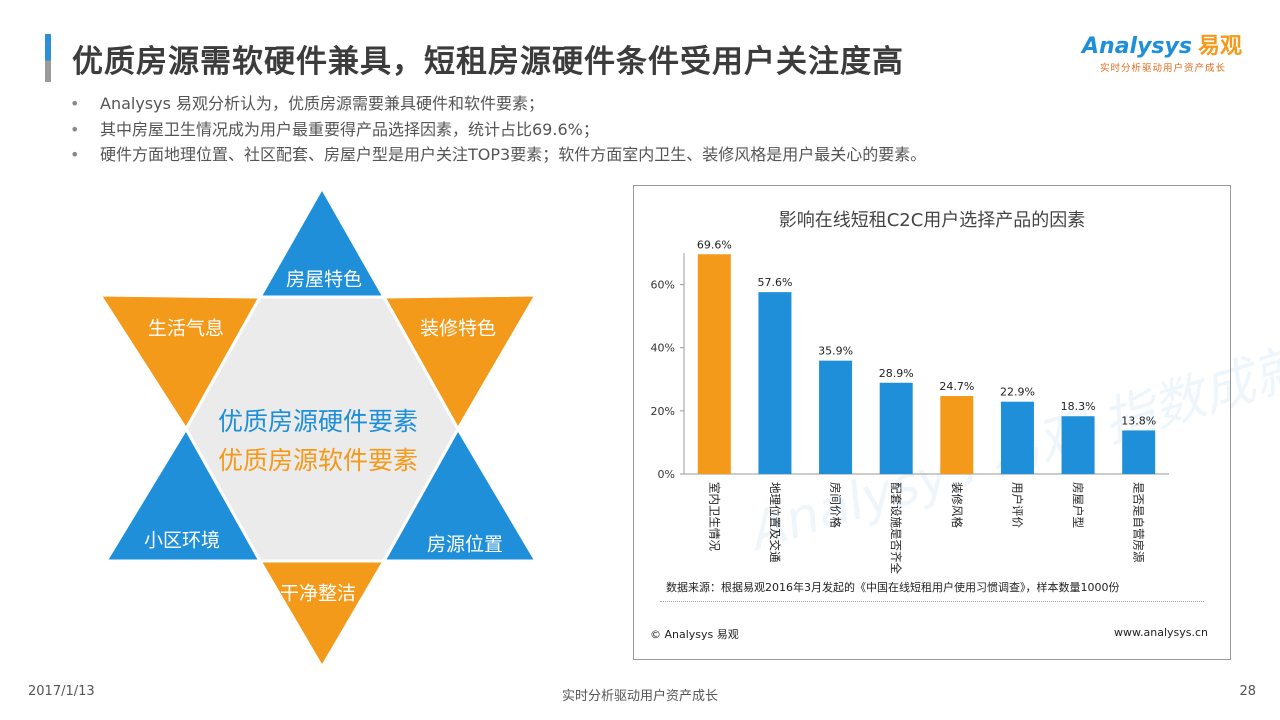 Image resolution: width=1280 pixels, height=720 pixels. I want to click on bullet-item: 其中房屋卫生情况成为用户最重要得产品选择因素，统计占比69.6%；, so click(498, 130).